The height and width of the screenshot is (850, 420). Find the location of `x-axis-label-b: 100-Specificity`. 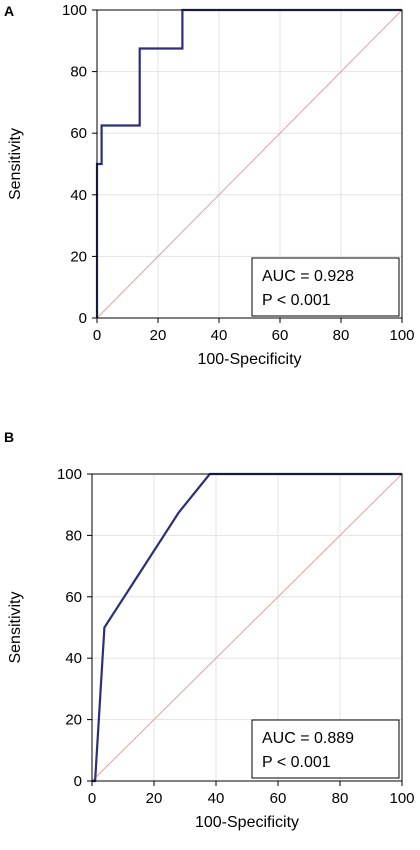

x-axis-label-b: 100-Specificity is located at coordinates (247, 822).